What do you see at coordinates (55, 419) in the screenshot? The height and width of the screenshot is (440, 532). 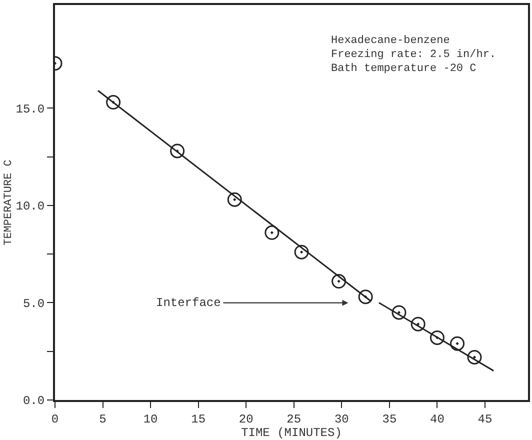 I see `x-tick-label: 0` at bounding box center [55, 419].